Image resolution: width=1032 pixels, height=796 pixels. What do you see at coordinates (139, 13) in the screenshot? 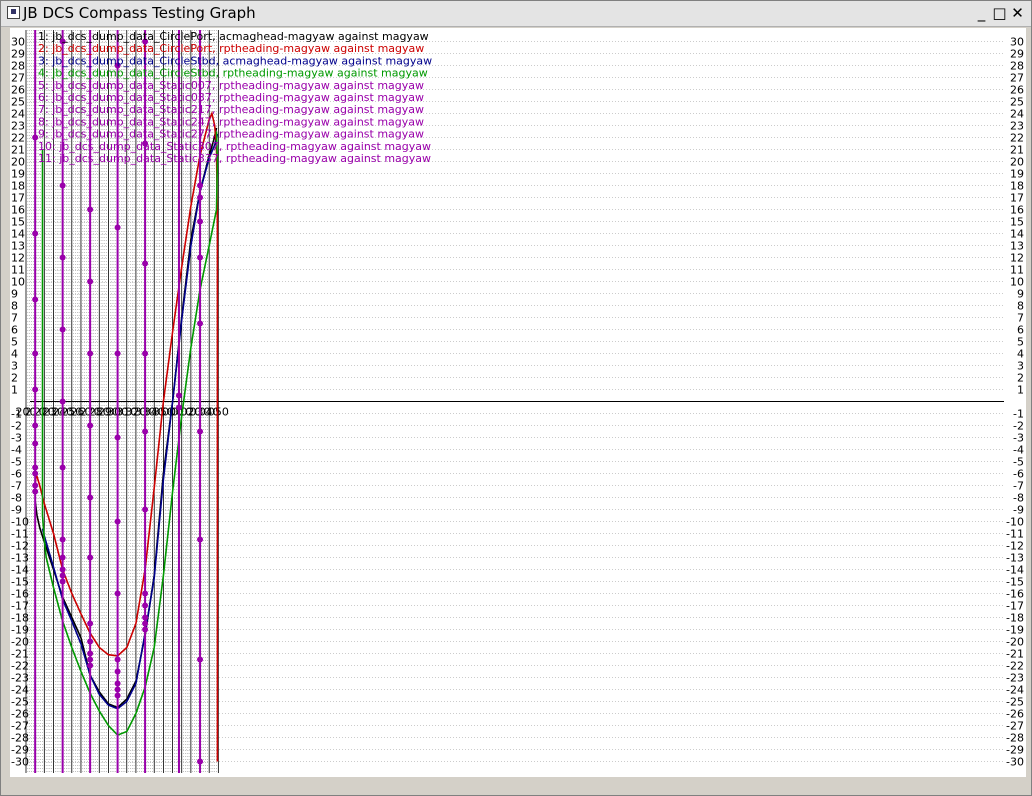
I see `window-title: JB DCS Compass Testing Graph` at bounding box center [139, 13].